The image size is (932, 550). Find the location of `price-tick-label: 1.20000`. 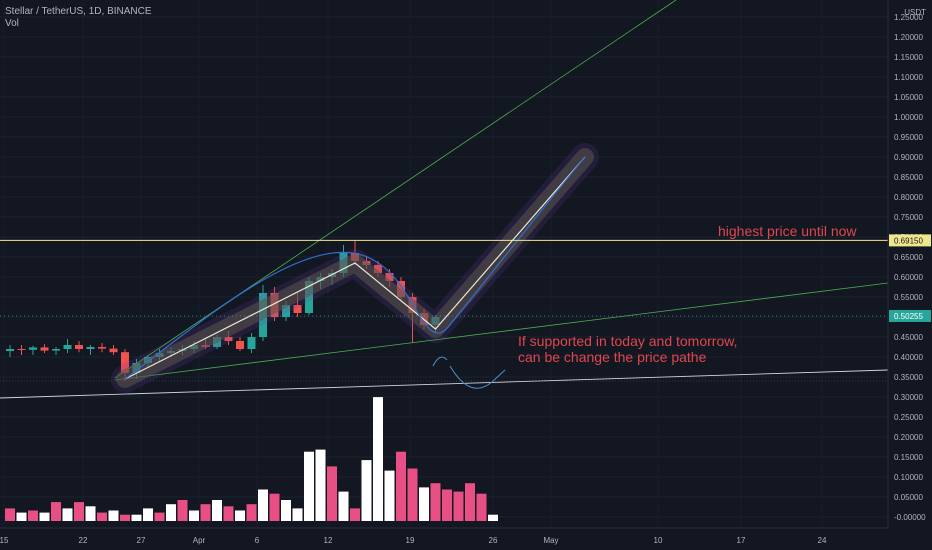

price-tick-label: 1.20000 is located at coordinates (908, 37).